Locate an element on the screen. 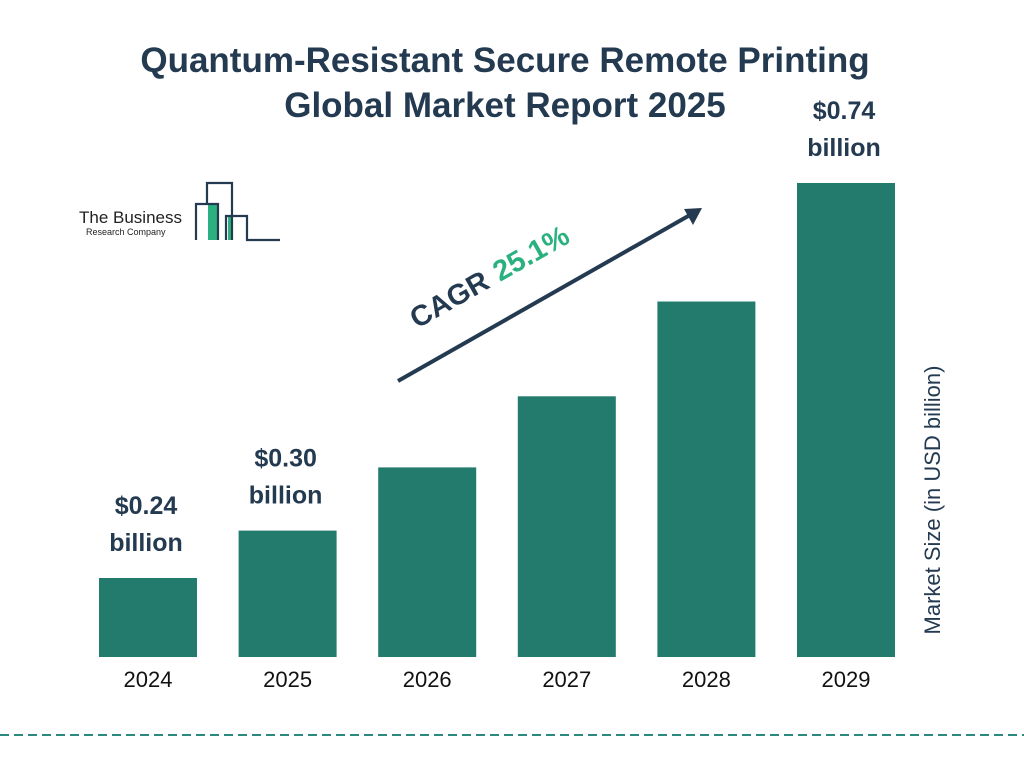 This screenshot has width=1024, height=773. data-label-value: $0.30 is located at coordinates (285, 459).